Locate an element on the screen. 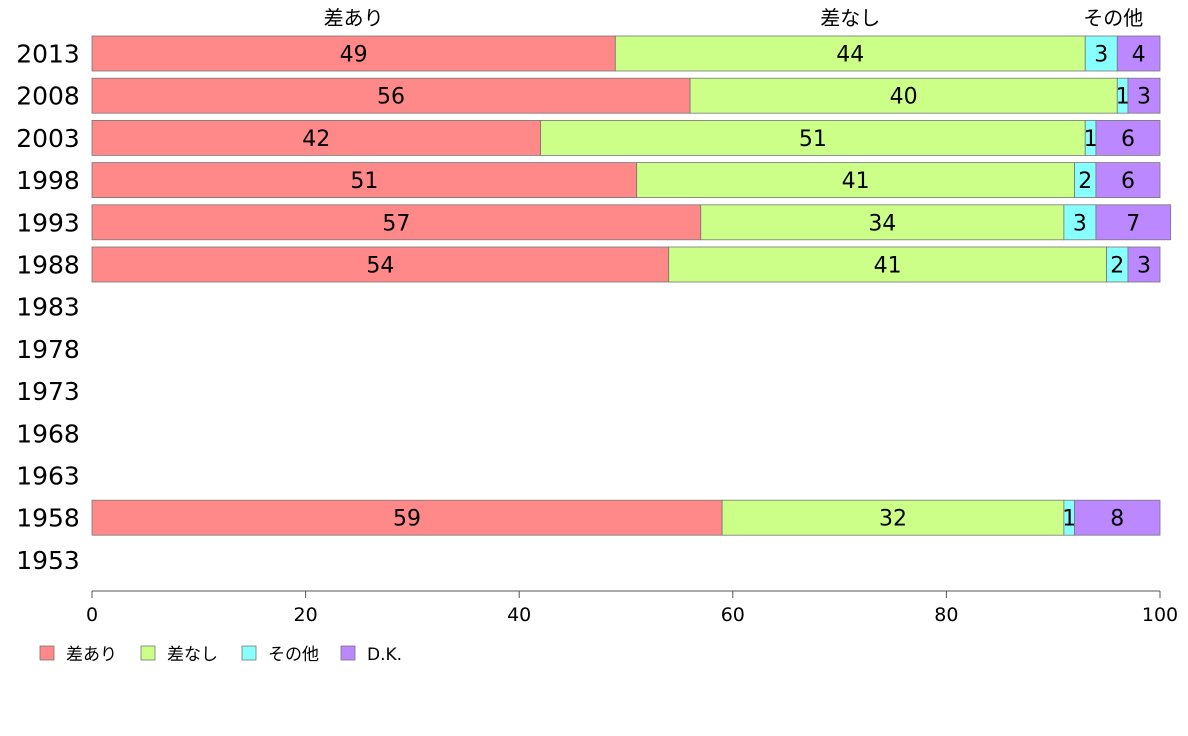  x-tick-label: 20 is located at coordinates (306, 615).